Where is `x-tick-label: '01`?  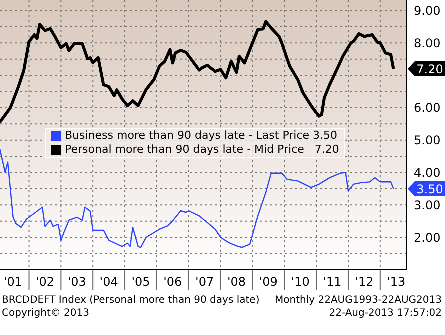
x-tick-label: '01 is located at coordinates (13, 282).